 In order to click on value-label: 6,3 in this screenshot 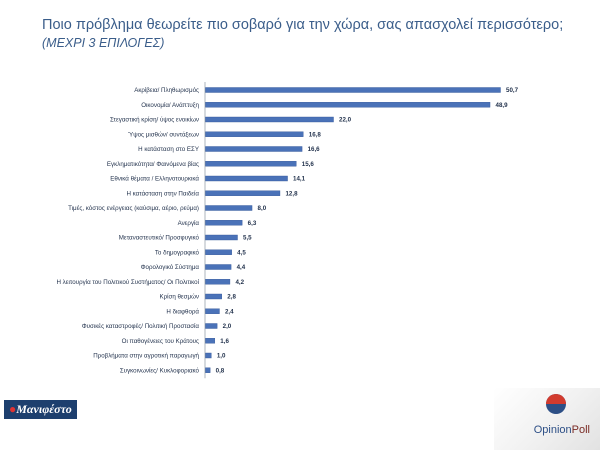, I will do `click(252, 223)`.